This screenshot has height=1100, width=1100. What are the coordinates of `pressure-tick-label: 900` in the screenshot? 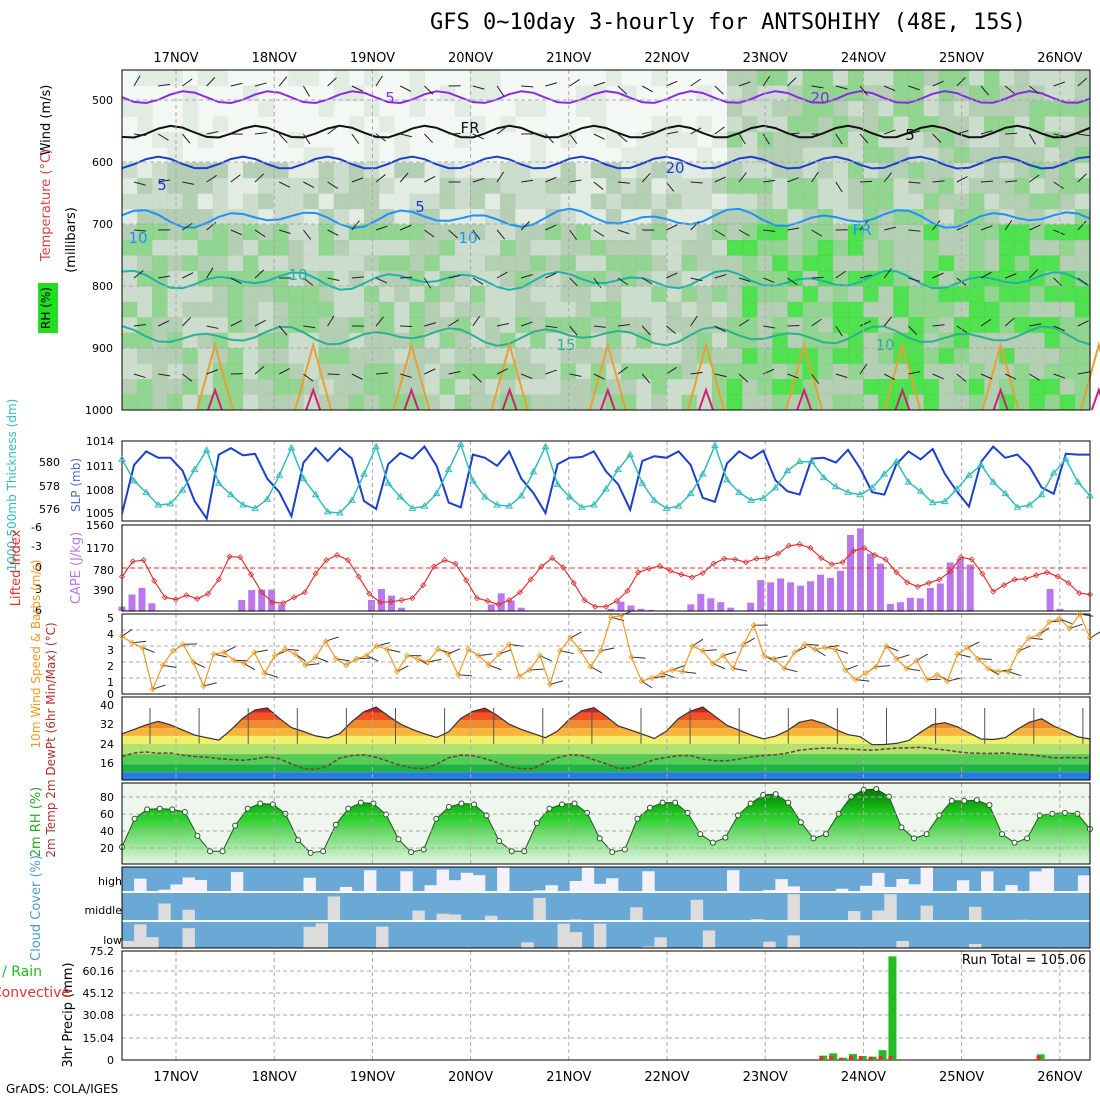 It's located at (102, 348).